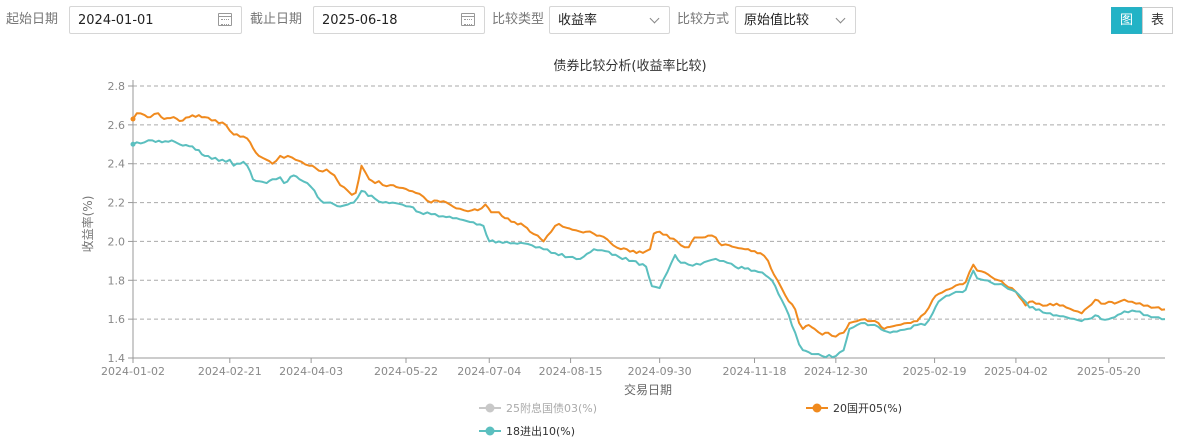  I want to click on legend-label: 25附息国债03(%), so click(551, 408).